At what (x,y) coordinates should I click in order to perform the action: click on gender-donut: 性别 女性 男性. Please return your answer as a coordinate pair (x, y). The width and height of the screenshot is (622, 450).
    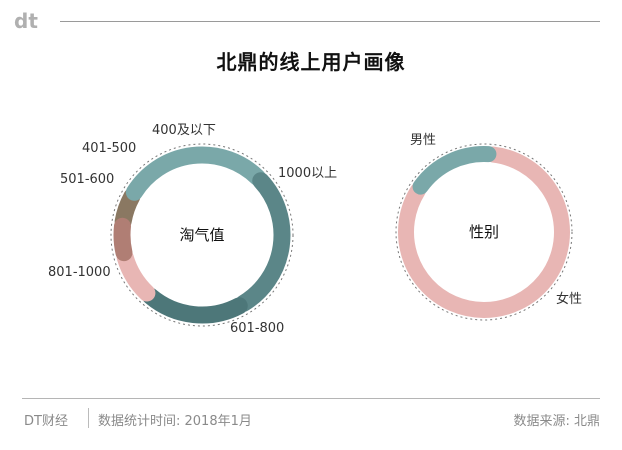
    Looking at the image, I should click on (488, 227).